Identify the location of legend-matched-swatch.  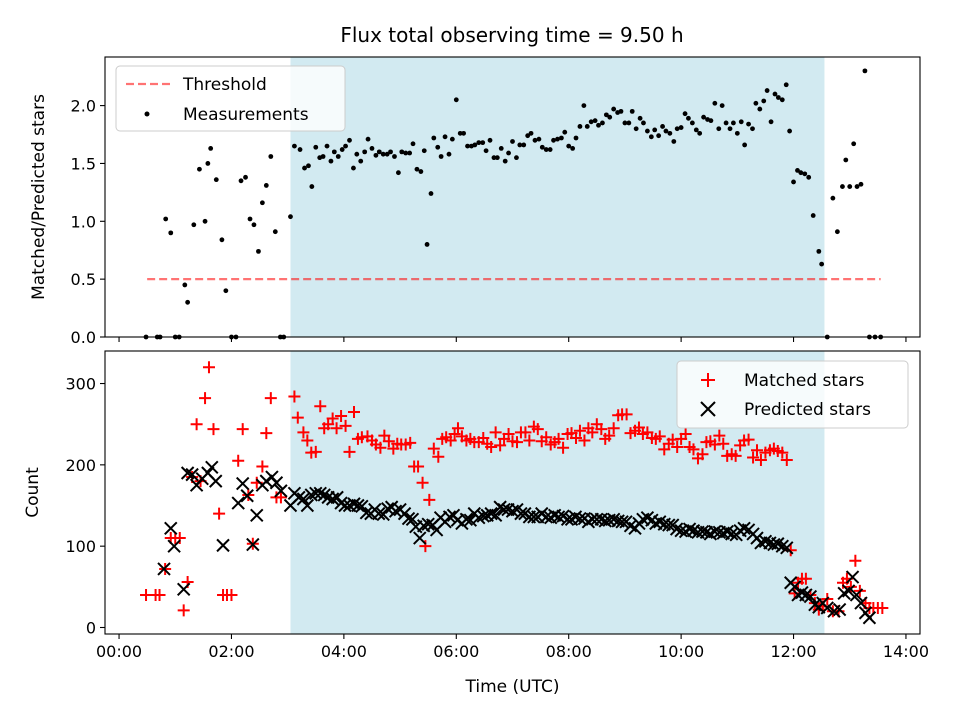
(708, 380).